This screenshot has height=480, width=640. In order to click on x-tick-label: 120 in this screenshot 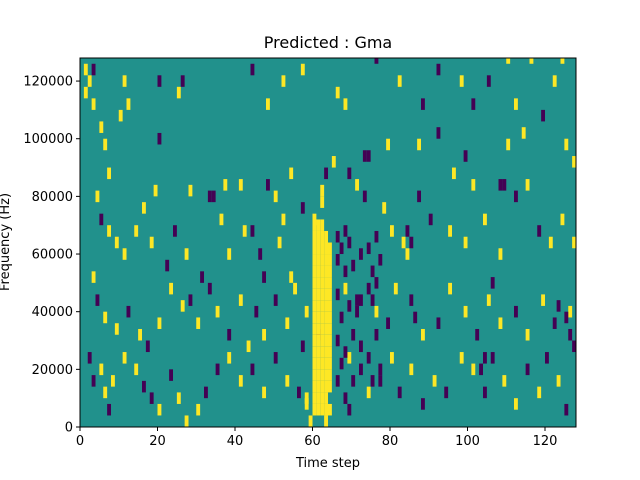, I will do `click(545, 441)`.